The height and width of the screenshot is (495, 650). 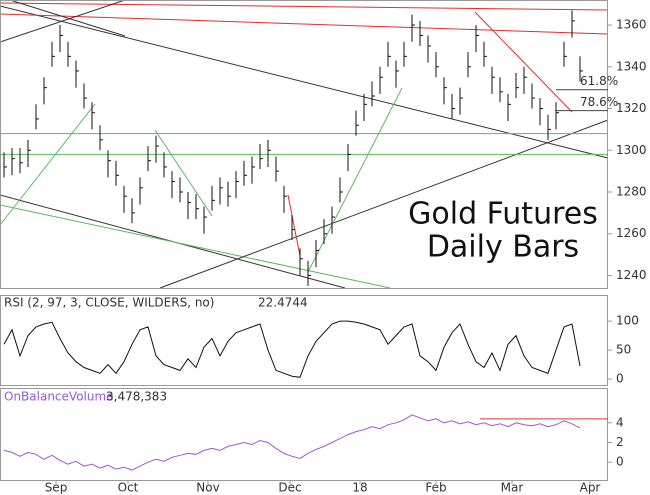 I want to click on rsi-value: 22.4744, so click(x=283, y=303).